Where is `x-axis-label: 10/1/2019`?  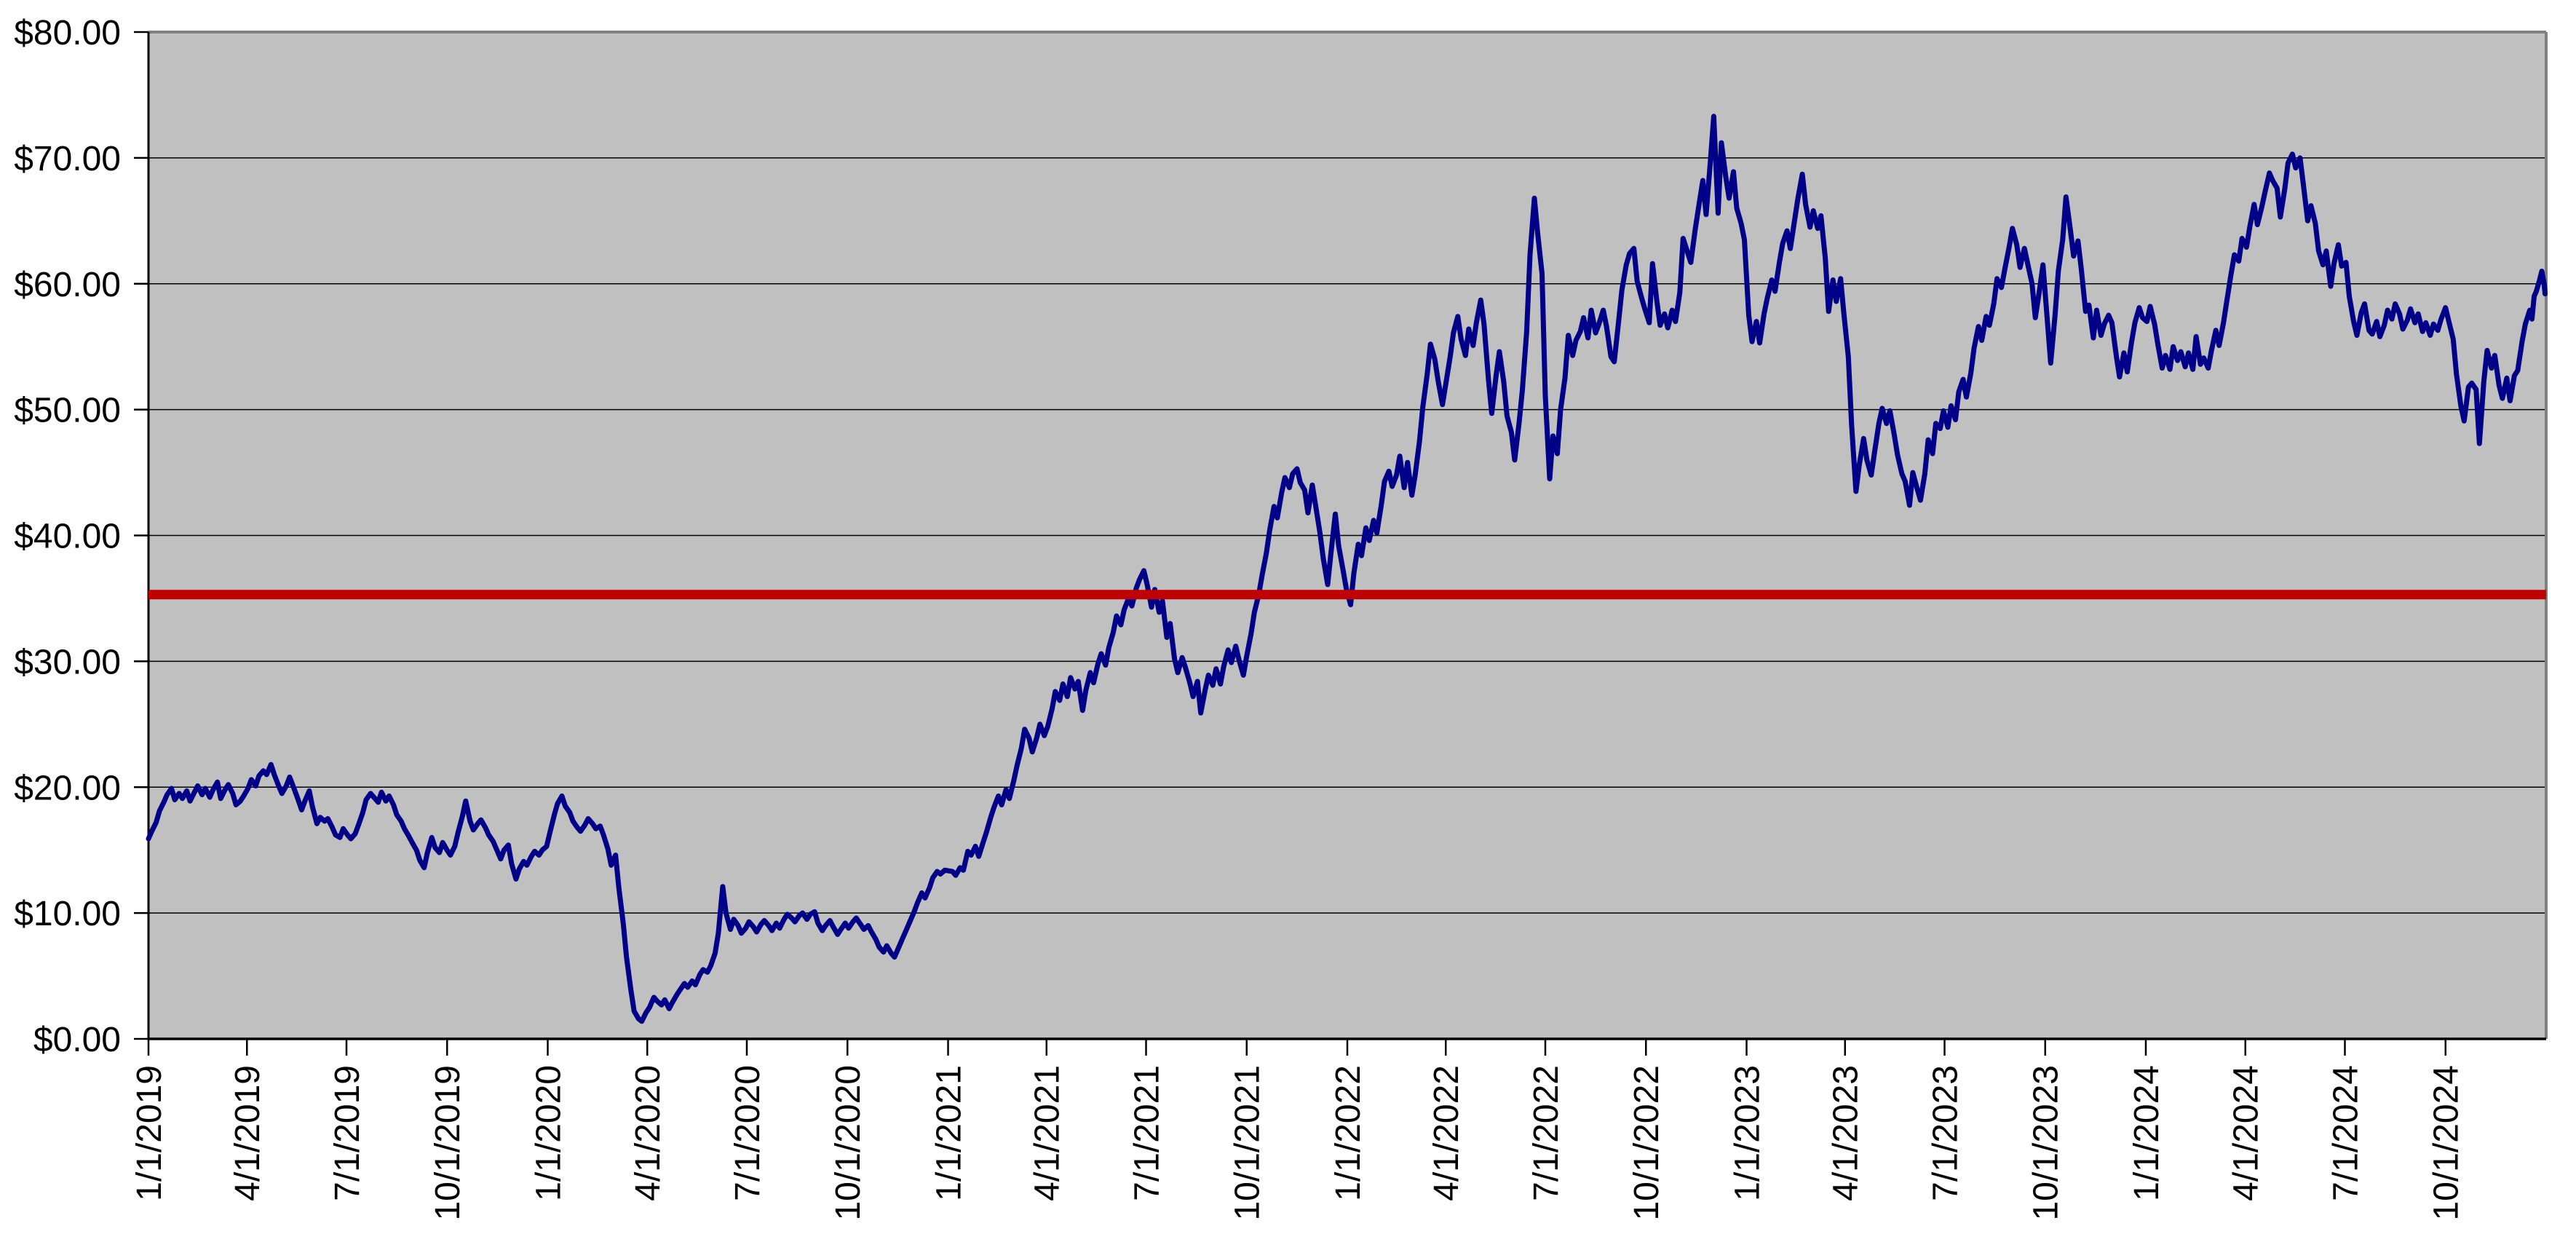 x-axis-label: 10/1/2019 is located at coordinates (448, 1143).